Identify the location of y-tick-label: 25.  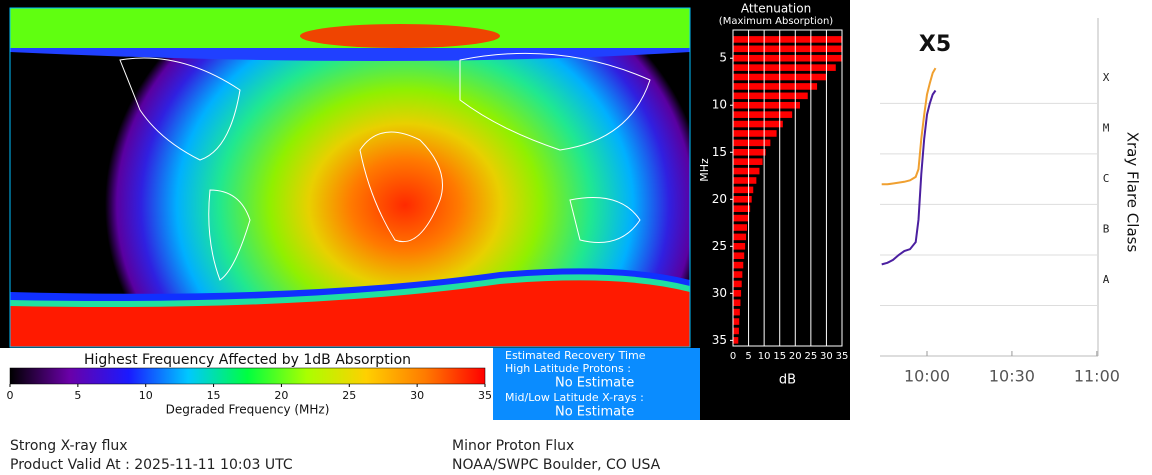
(719, 246).